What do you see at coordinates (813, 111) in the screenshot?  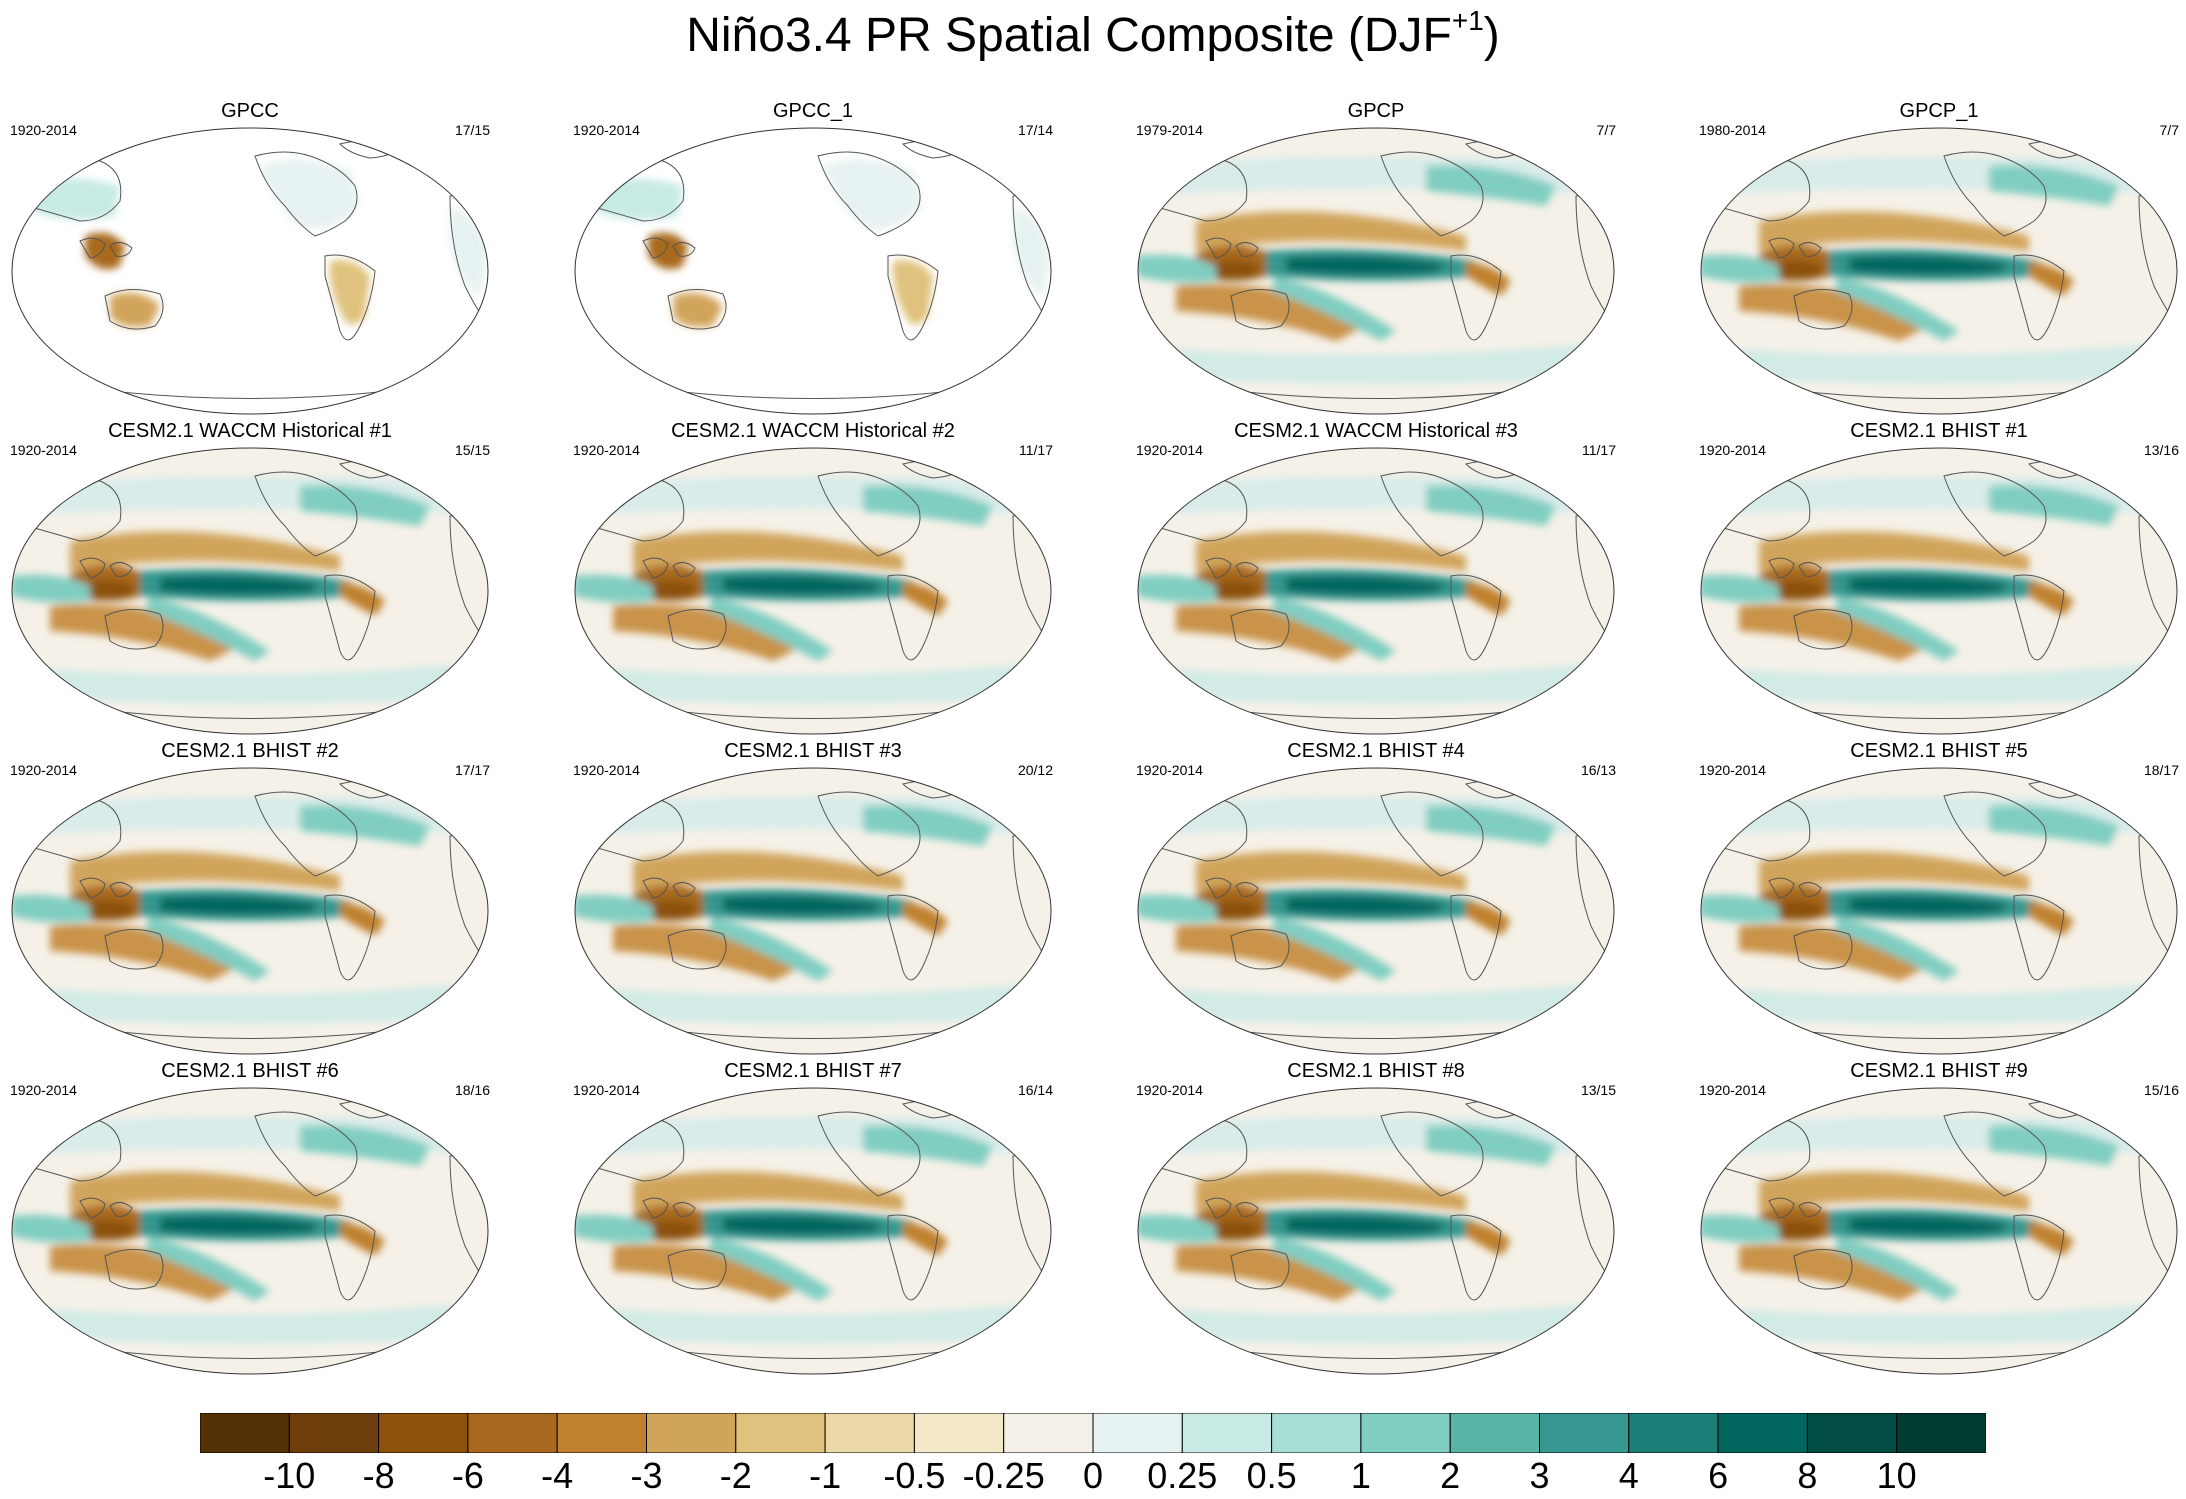 I see `panel-title: GPCC_1` at bounding box center [813, 111].